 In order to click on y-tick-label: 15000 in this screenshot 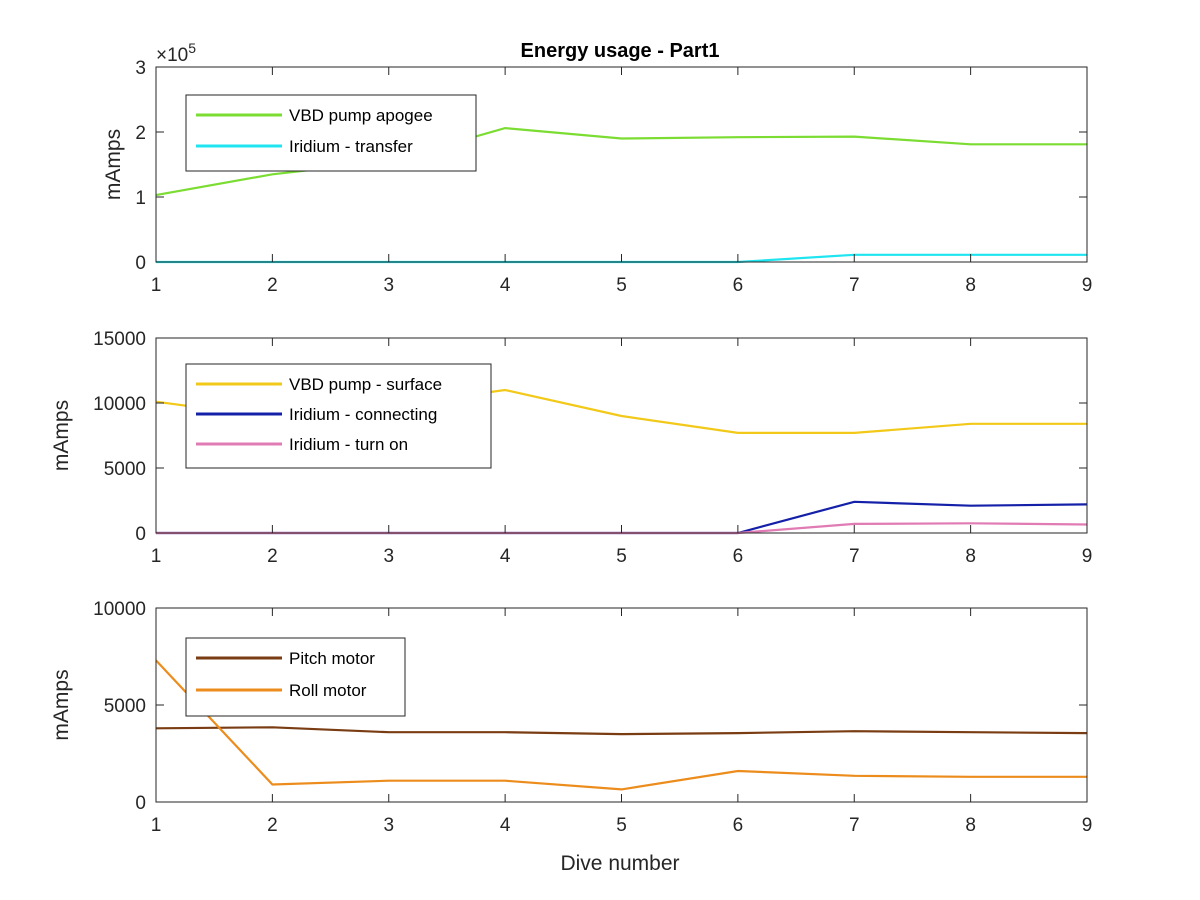, I will do `click(119, 339)`.